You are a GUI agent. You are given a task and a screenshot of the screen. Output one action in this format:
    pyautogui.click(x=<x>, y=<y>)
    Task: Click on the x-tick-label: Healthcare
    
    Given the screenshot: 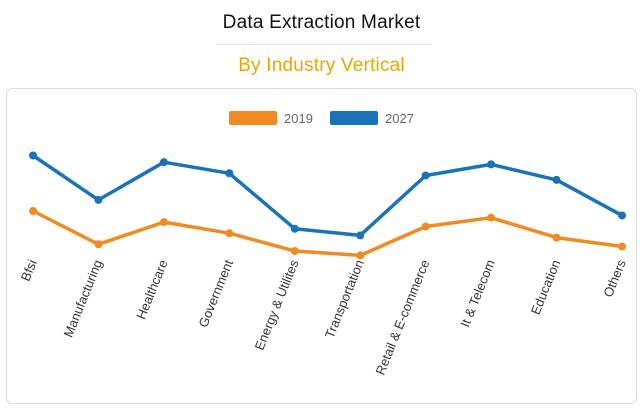 What is the action you would take?
    pyautogui.click(x=151, y=290)
    